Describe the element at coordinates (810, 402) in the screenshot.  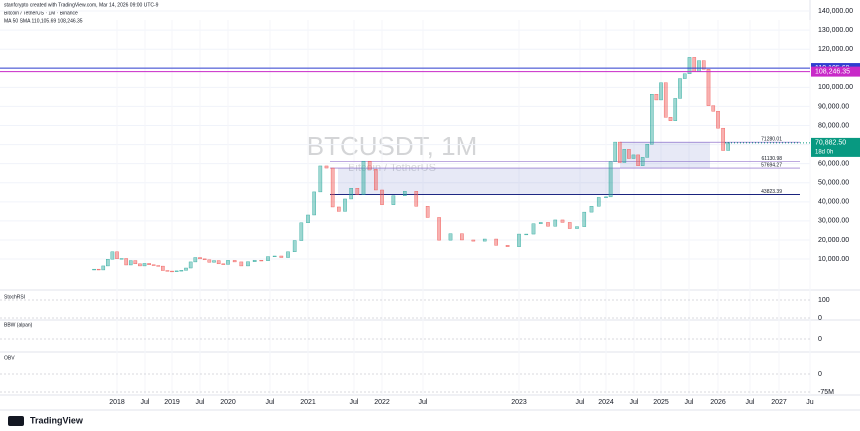
I see `x-tick-label: Ju` at that location.